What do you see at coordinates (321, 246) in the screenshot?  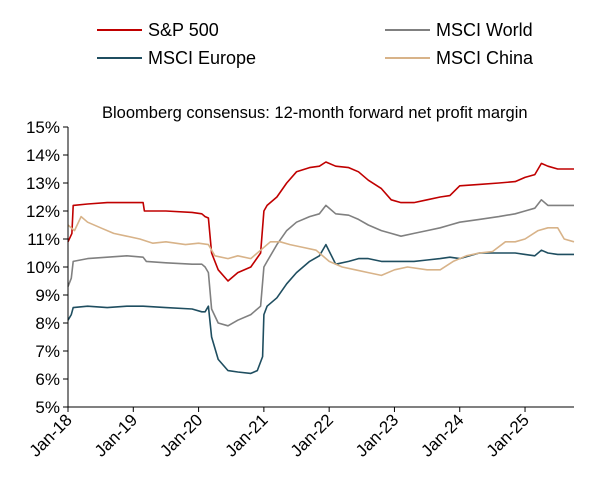 I see `series-line-msci-china` at bounding box center [321, 246].